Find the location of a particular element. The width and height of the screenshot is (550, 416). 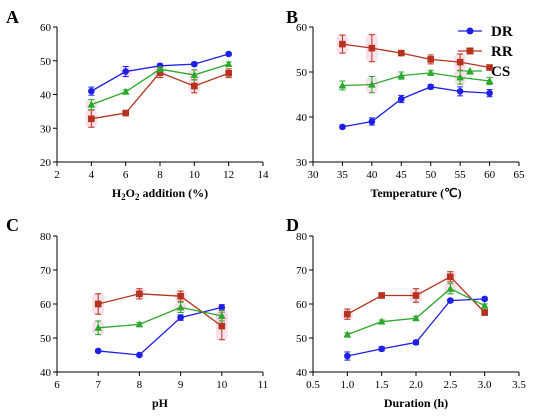

panel-label: D is located at coordinates (292, 225).